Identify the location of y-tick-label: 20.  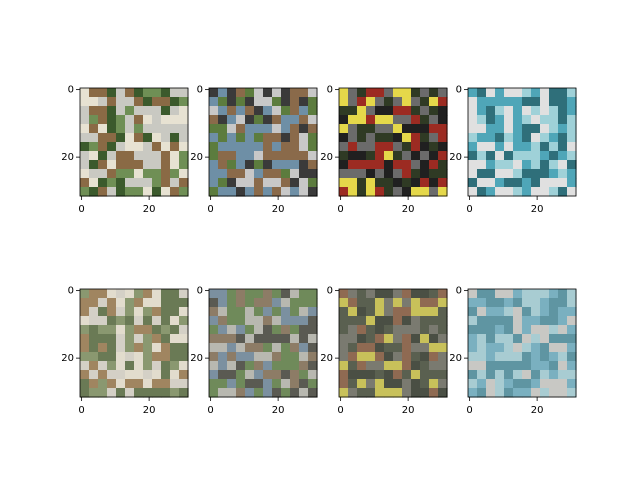
(455, 157).